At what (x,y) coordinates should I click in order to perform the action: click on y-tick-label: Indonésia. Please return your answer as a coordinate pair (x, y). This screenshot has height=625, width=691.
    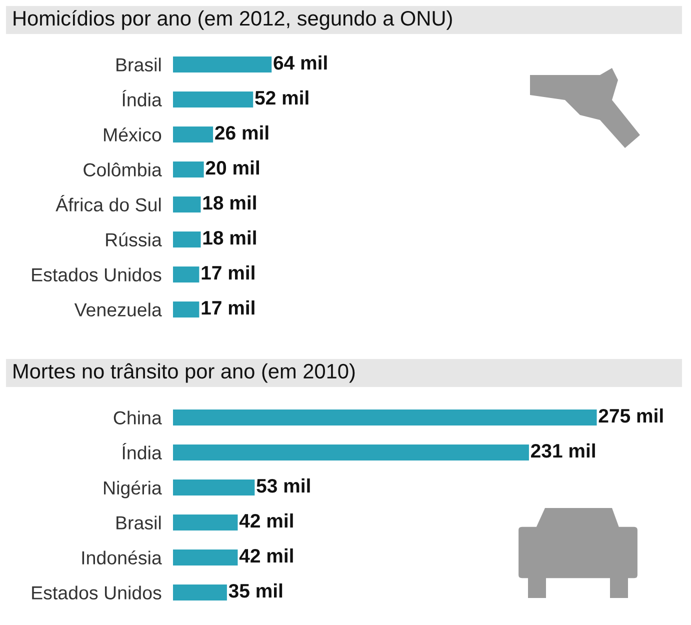
    Looking at the image, I should click on (122, 557).